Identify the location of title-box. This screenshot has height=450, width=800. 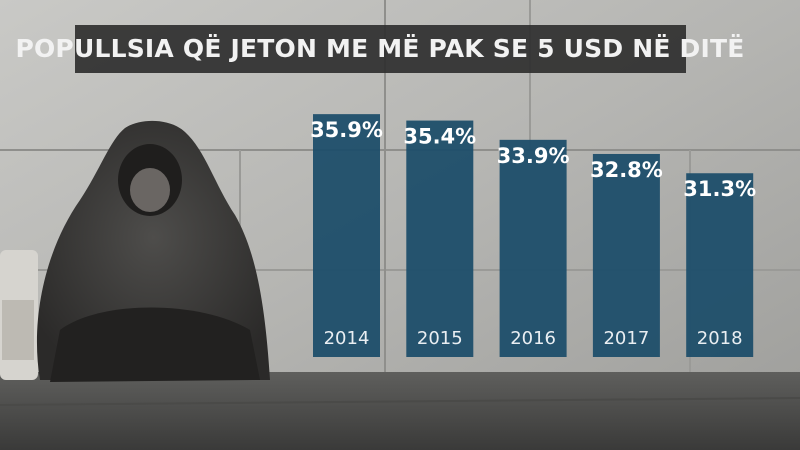
(380, 49).